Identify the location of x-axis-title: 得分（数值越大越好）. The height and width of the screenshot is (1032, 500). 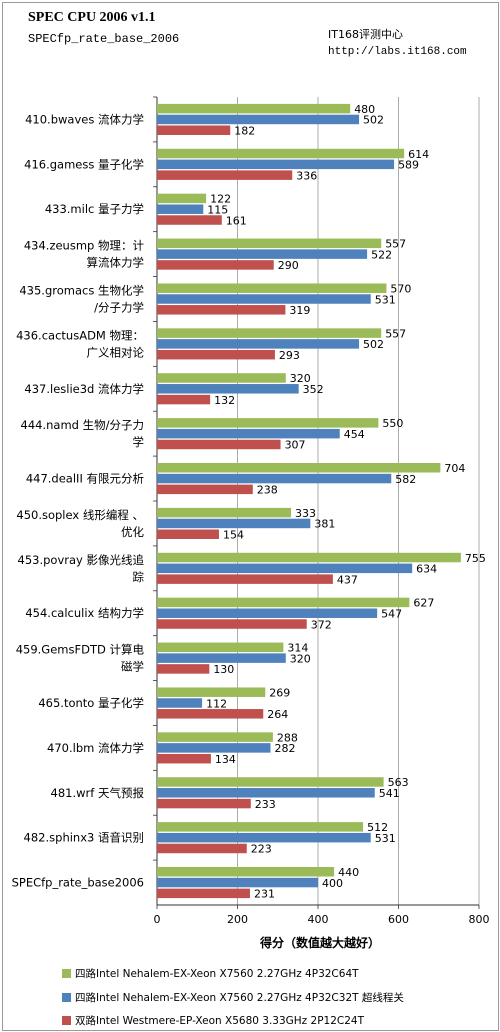
(319, 942).